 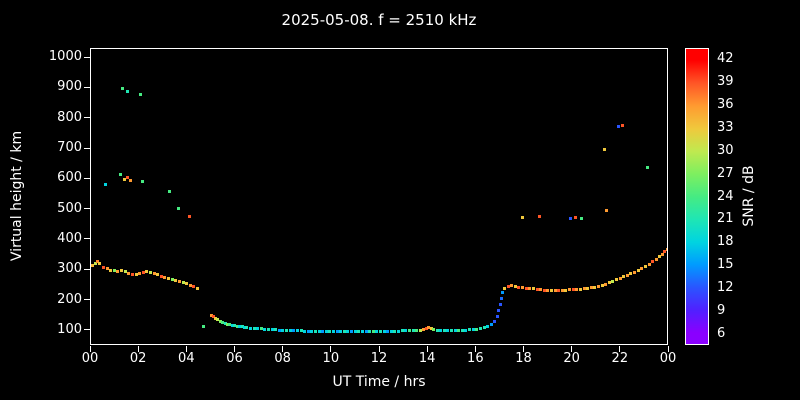 What do you see at coordinates (725, 287) in the screenshot?
I see `colorbar-tick-label: 12` at bounding box center [725, 287].